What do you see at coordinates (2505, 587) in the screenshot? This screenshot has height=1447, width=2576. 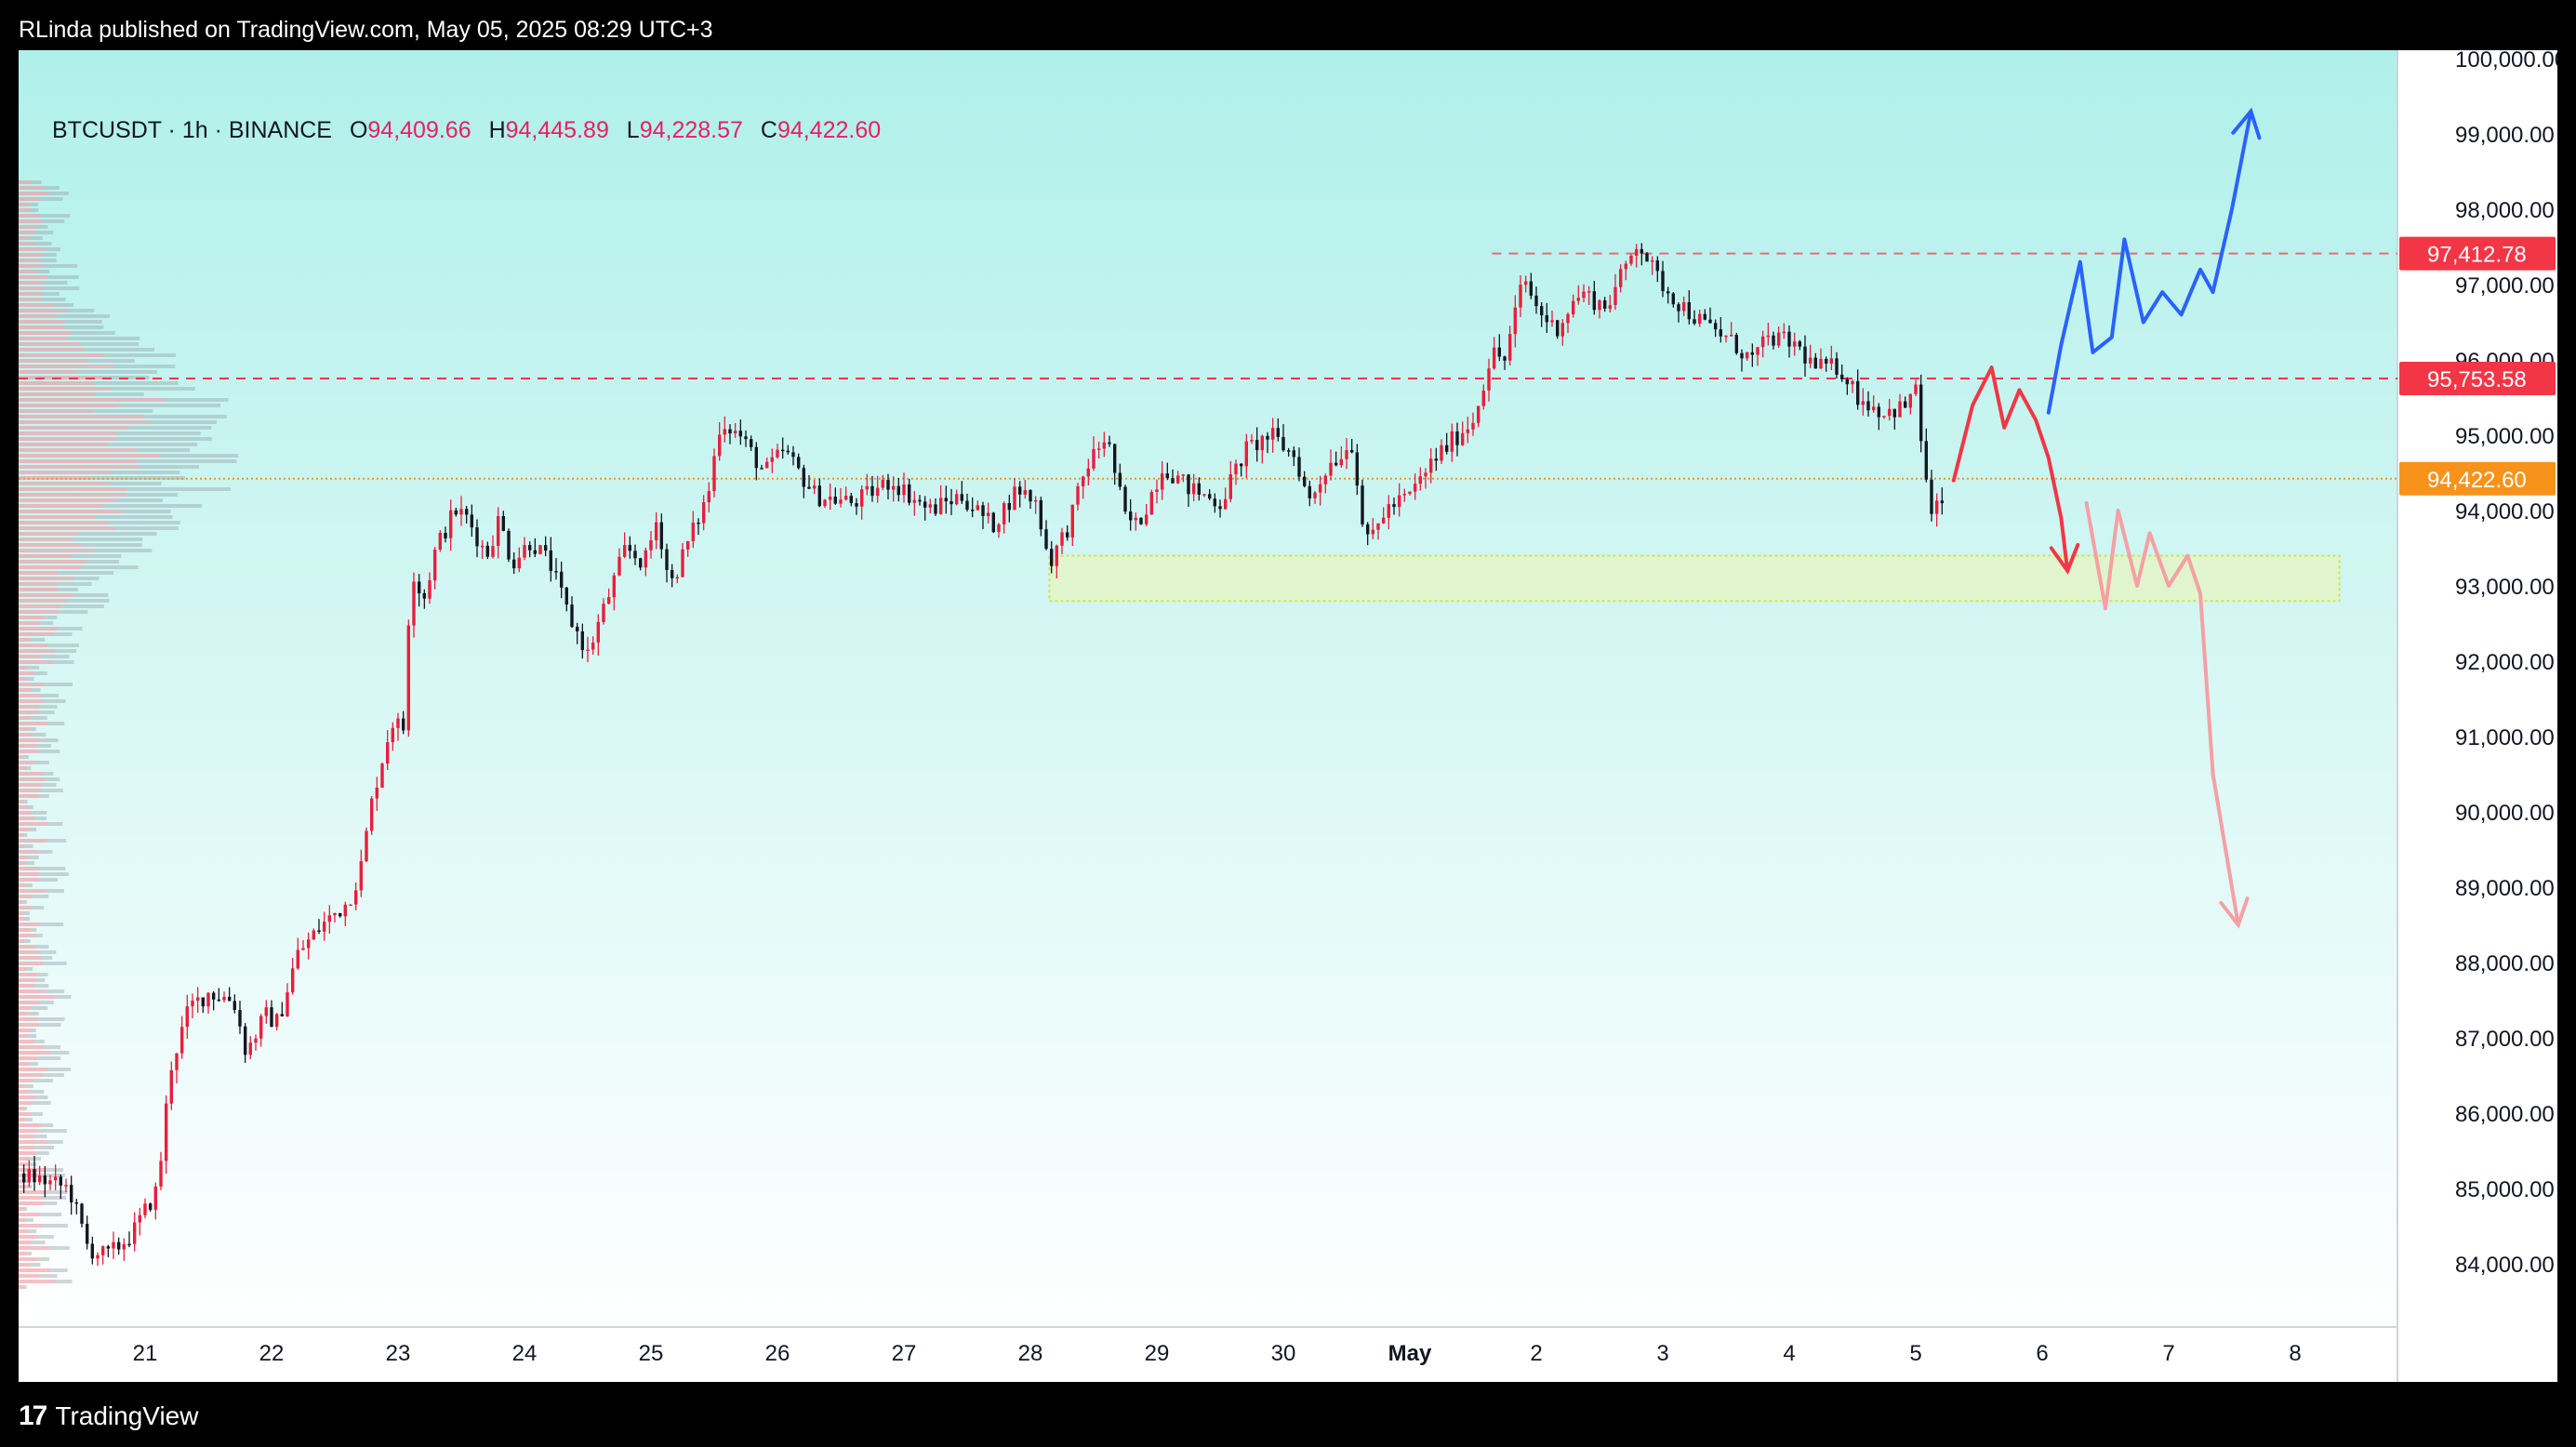 I see `price-tick-label: 93,000.00` at bounding box center [2505, 587].